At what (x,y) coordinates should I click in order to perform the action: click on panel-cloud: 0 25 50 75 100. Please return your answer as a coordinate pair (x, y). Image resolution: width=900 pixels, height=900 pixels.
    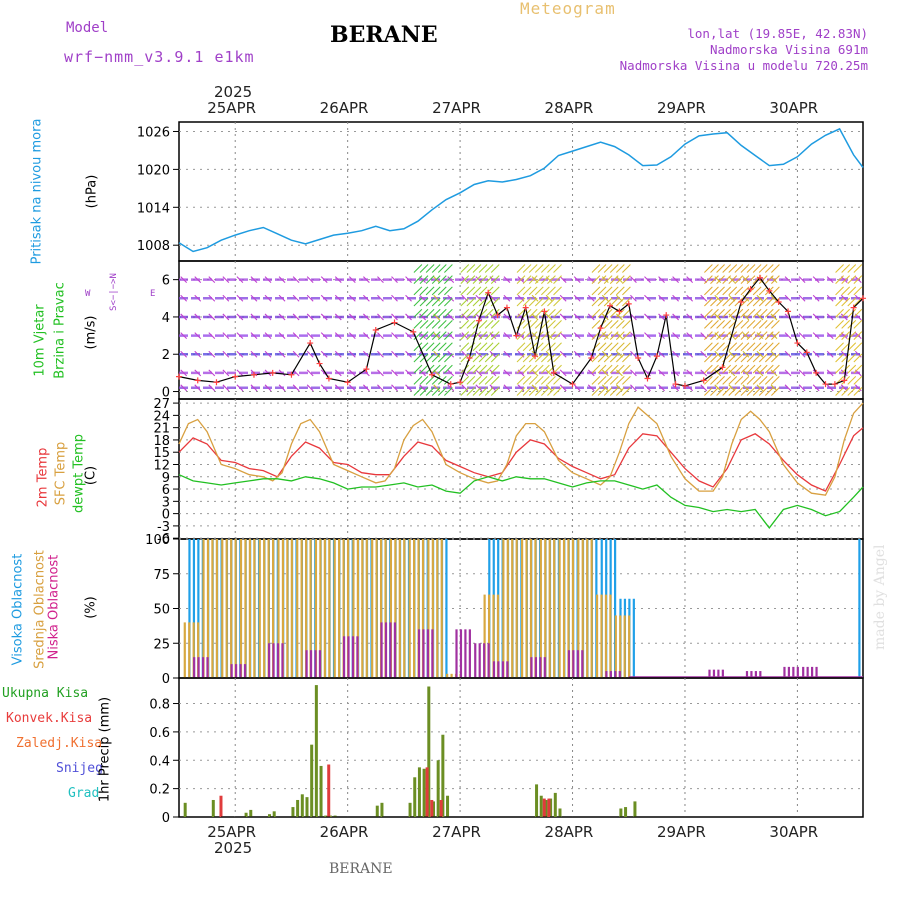
    Looking at the image, I should click on (504, 610).